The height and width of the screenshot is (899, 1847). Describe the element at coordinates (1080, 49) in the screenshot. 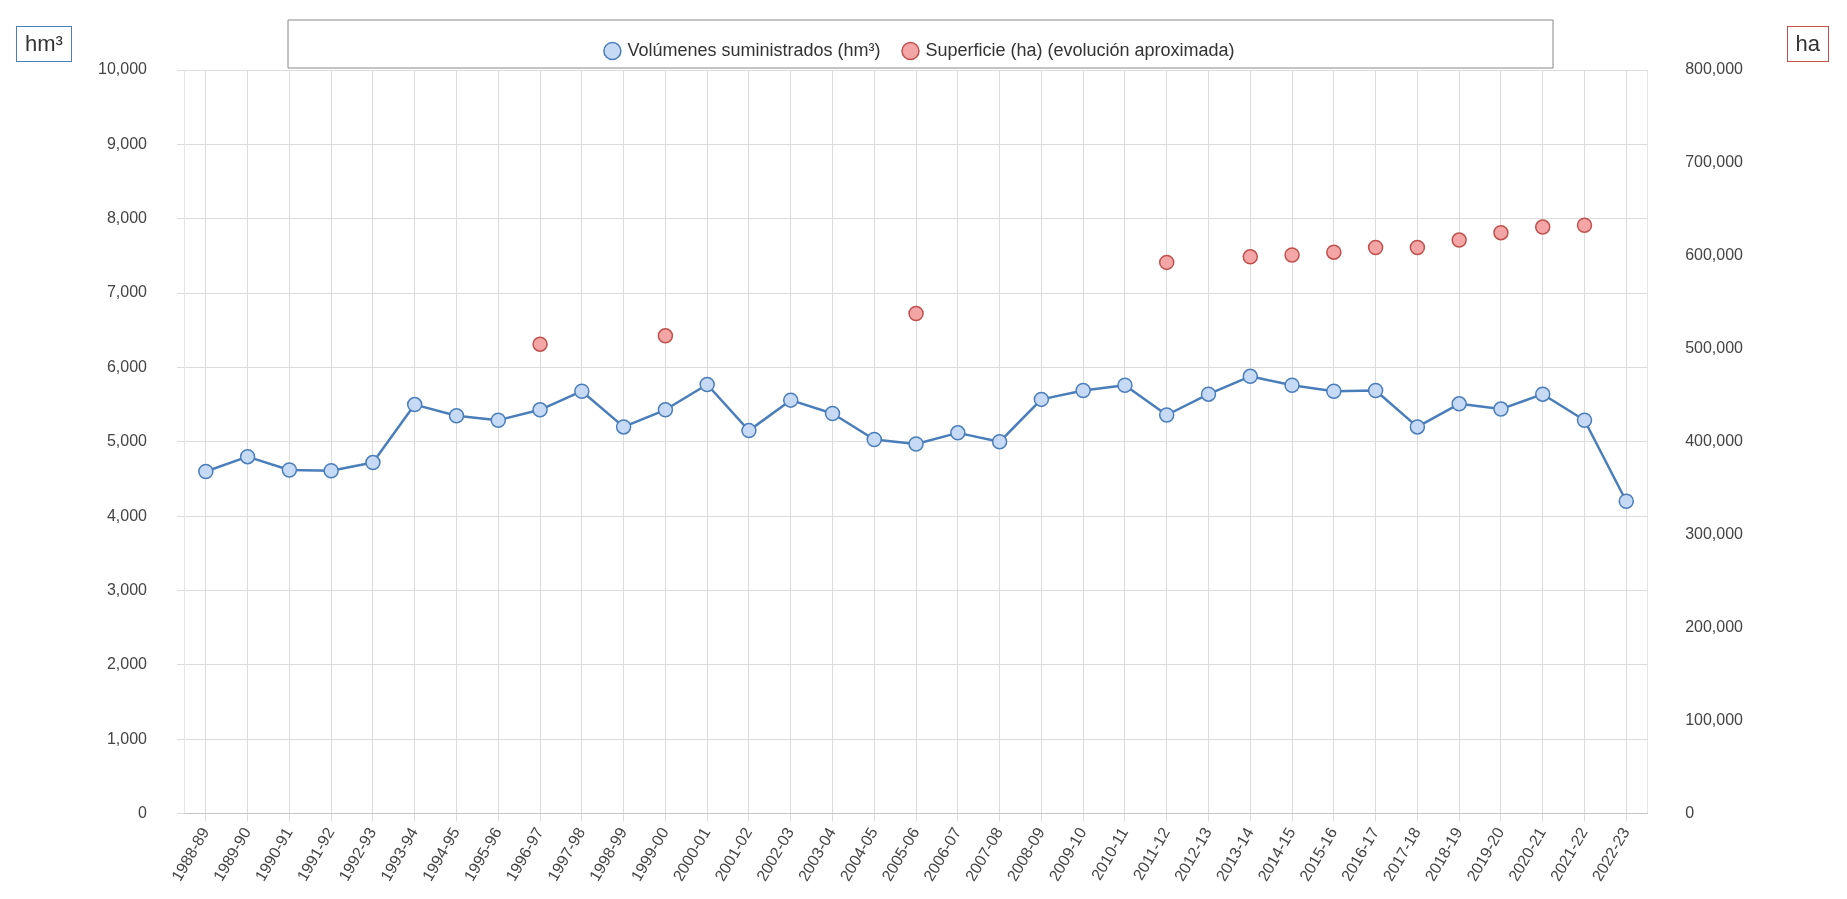

I see `legend-label: Superficie (ha) (evolución aproximada)` at that location.